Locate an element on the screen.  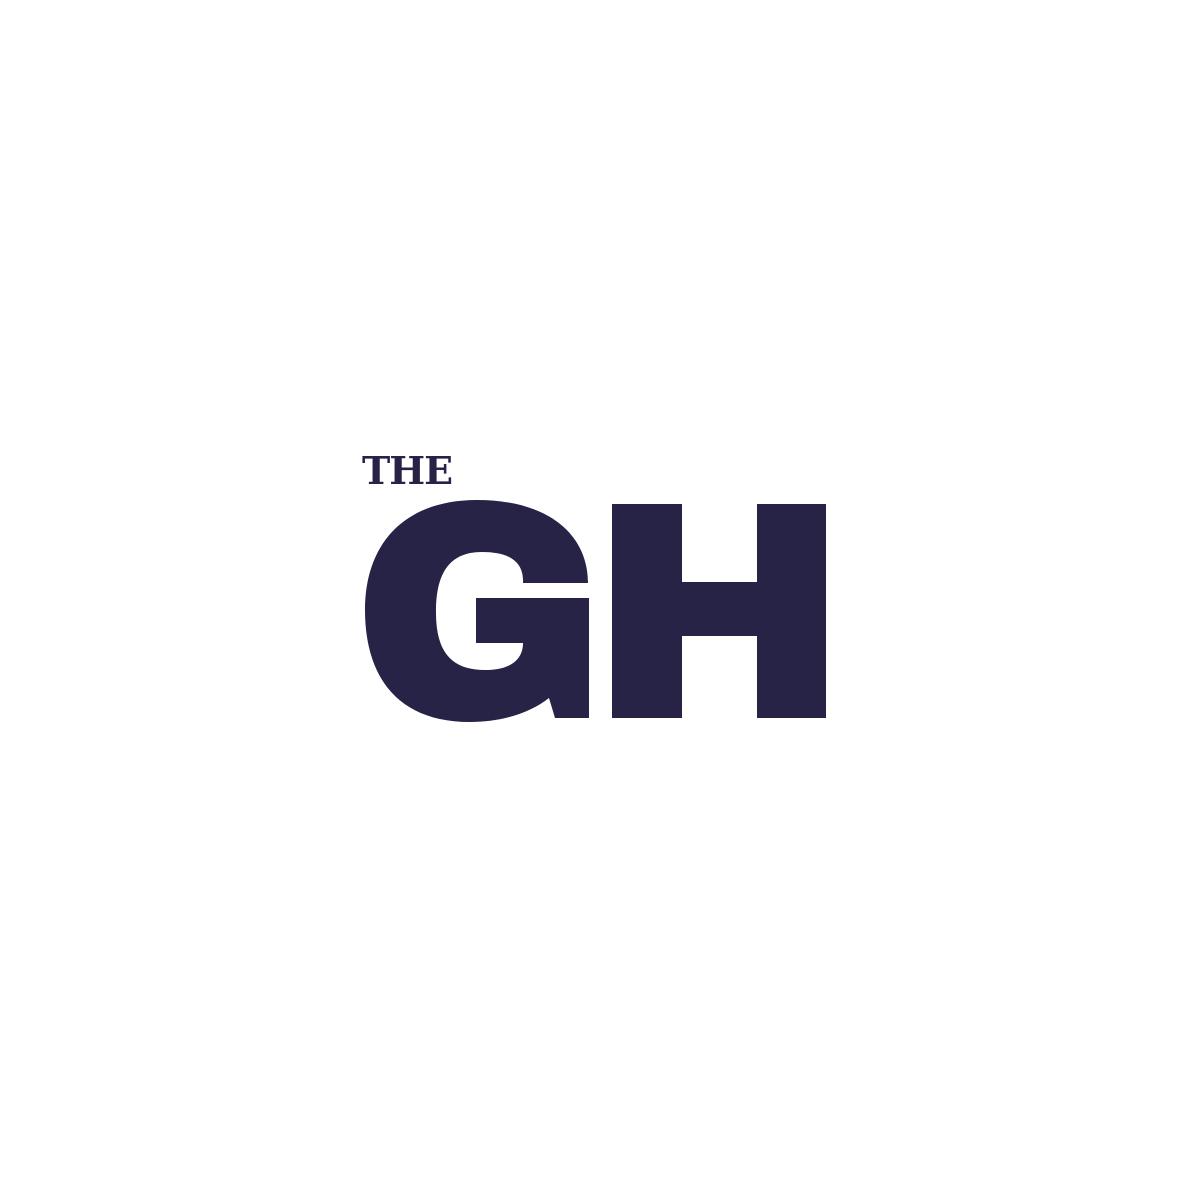
letter-g-shape is located at coordinates (477, 611).